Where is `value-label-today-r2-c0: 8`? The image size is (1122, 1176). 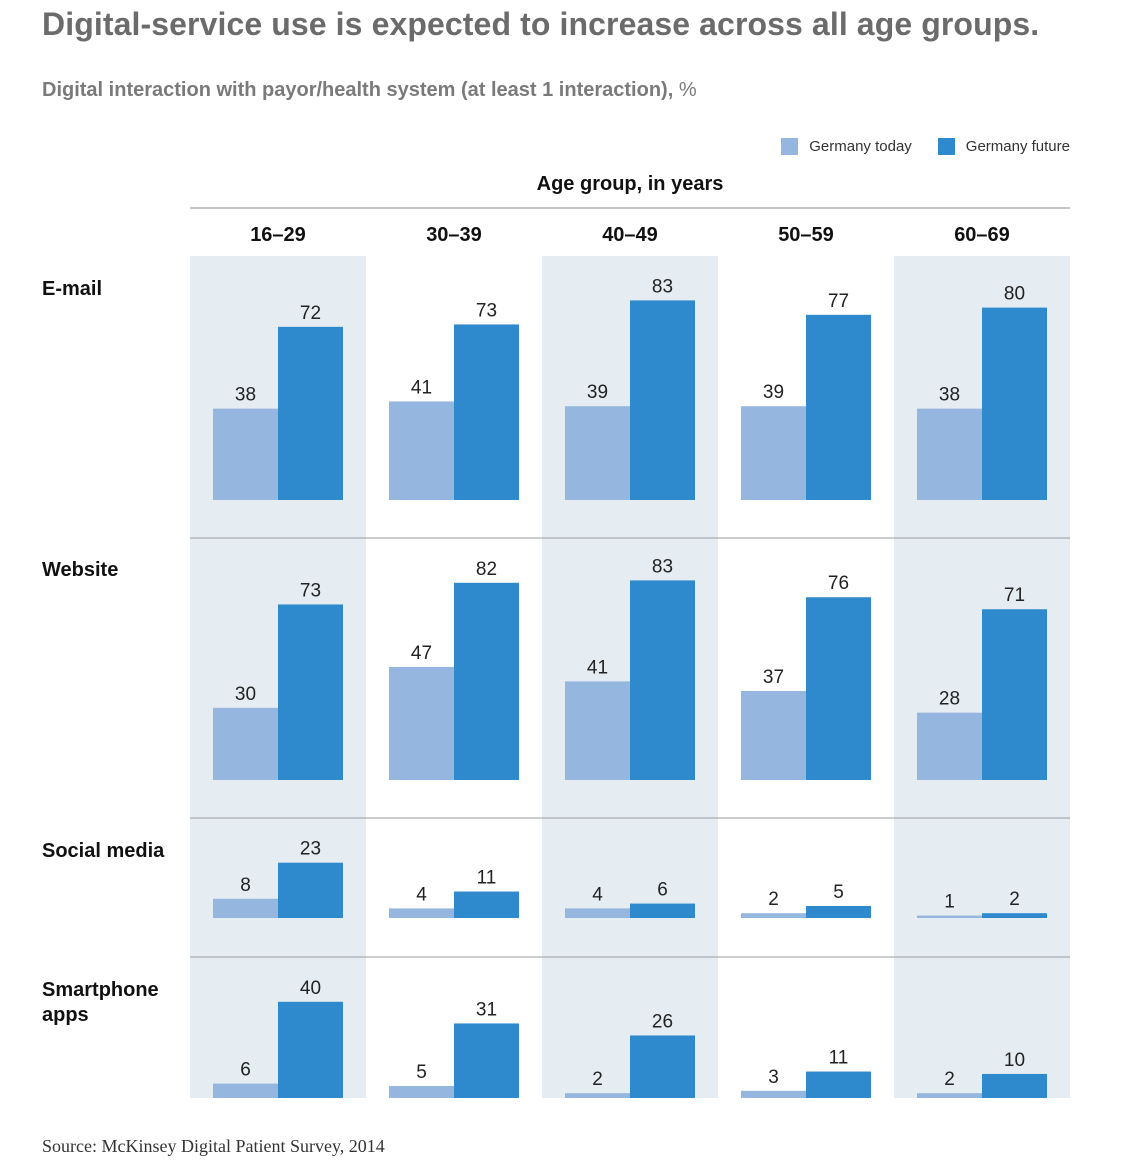
value-label-today-r2-c0: 8 is located at coordinates (245, 885).